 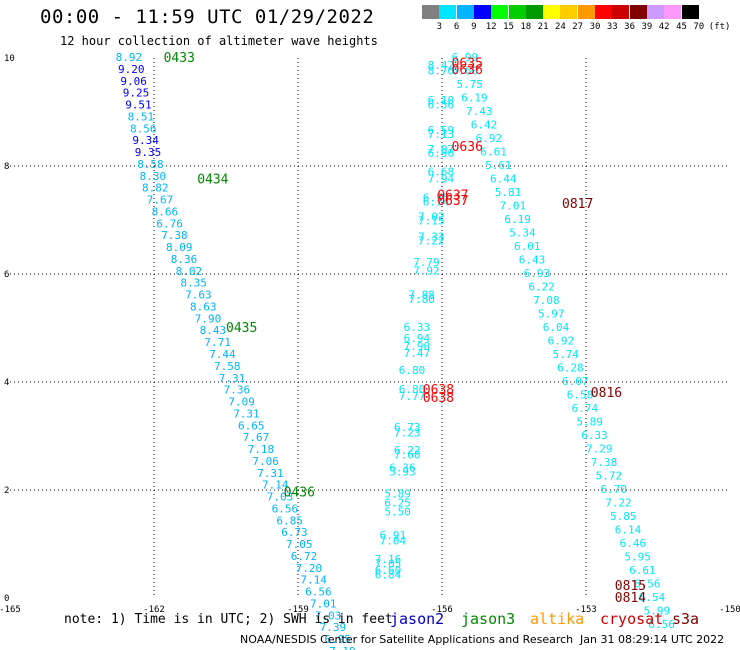 What do you see at coordinates (618, 503) in the screenshot?
I see `s3a-swh-point: 7.22` at bounding box center [618, 503].